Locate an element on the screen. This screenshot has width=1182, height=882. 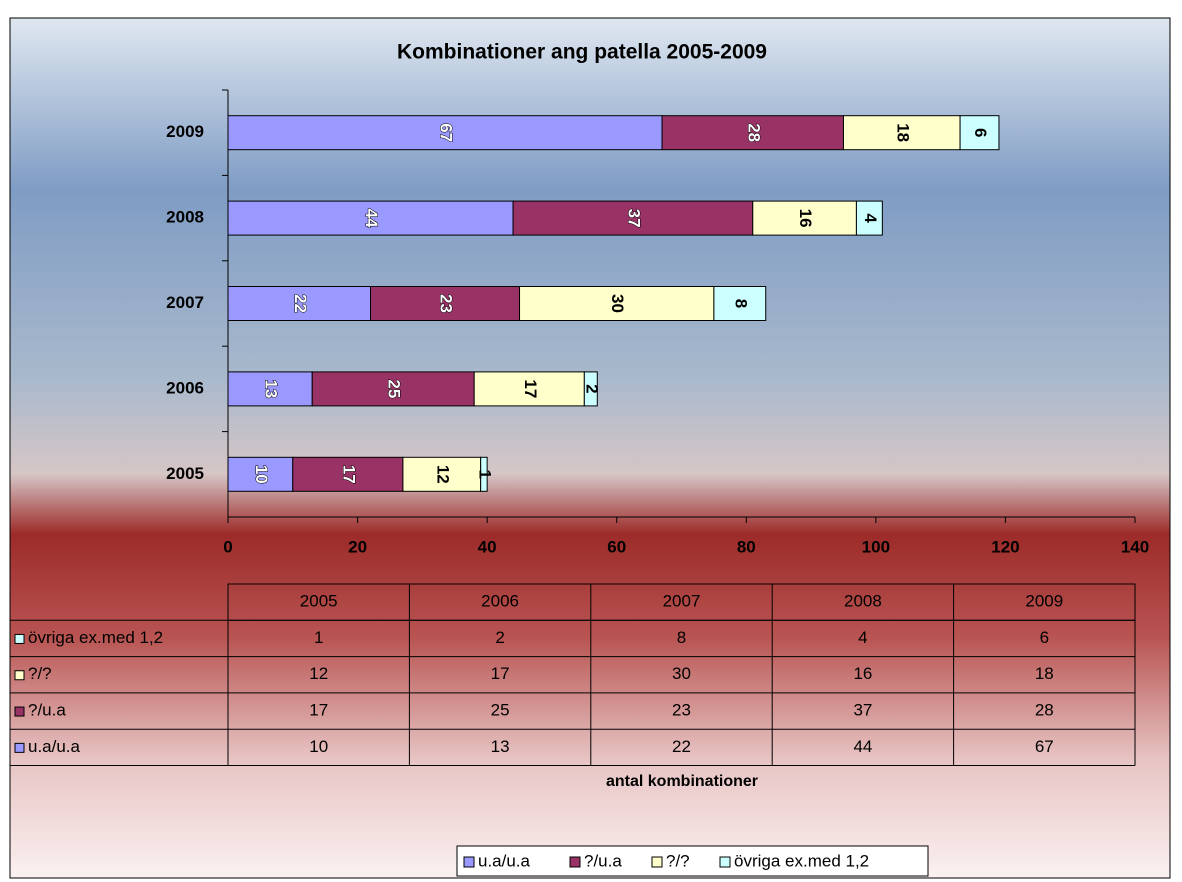
table-cell: 25 is located at coordinates (500, 710).